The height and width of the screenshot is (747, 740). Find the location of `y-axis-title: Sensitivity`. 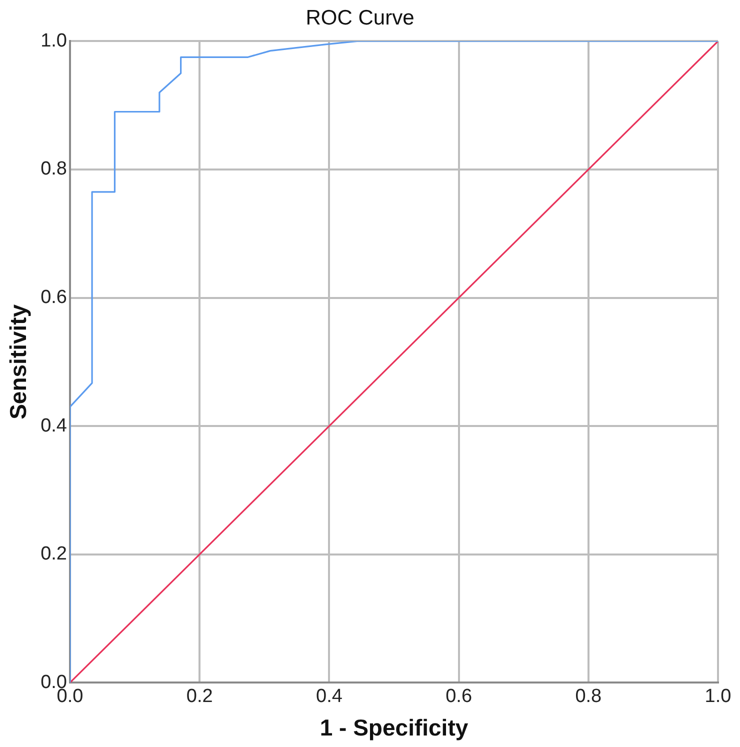

y-axis-title: Sensitivity is located at coordinates (18, 362).